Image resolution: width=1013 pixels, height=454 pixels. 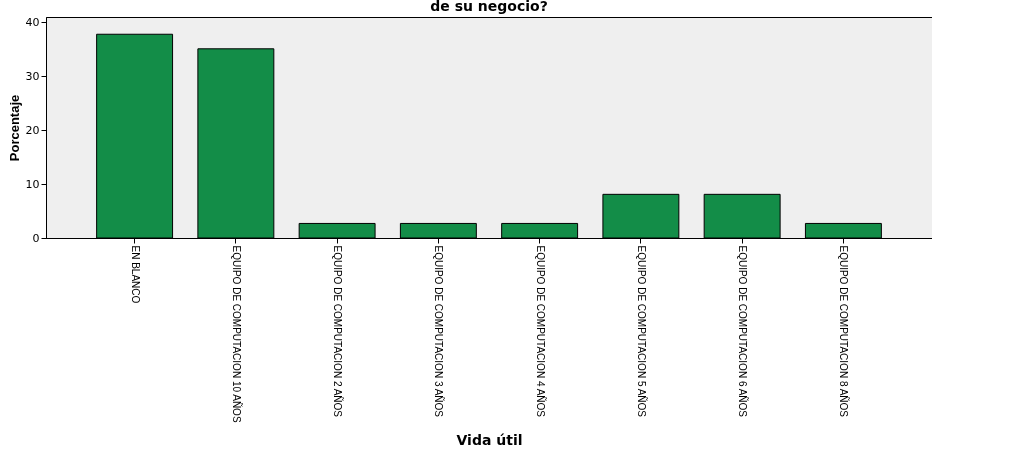 What do you see at coordinates (32, 130) in the screenshot?
I see `y-tick-label: 20` at bounding box center [32, 130].